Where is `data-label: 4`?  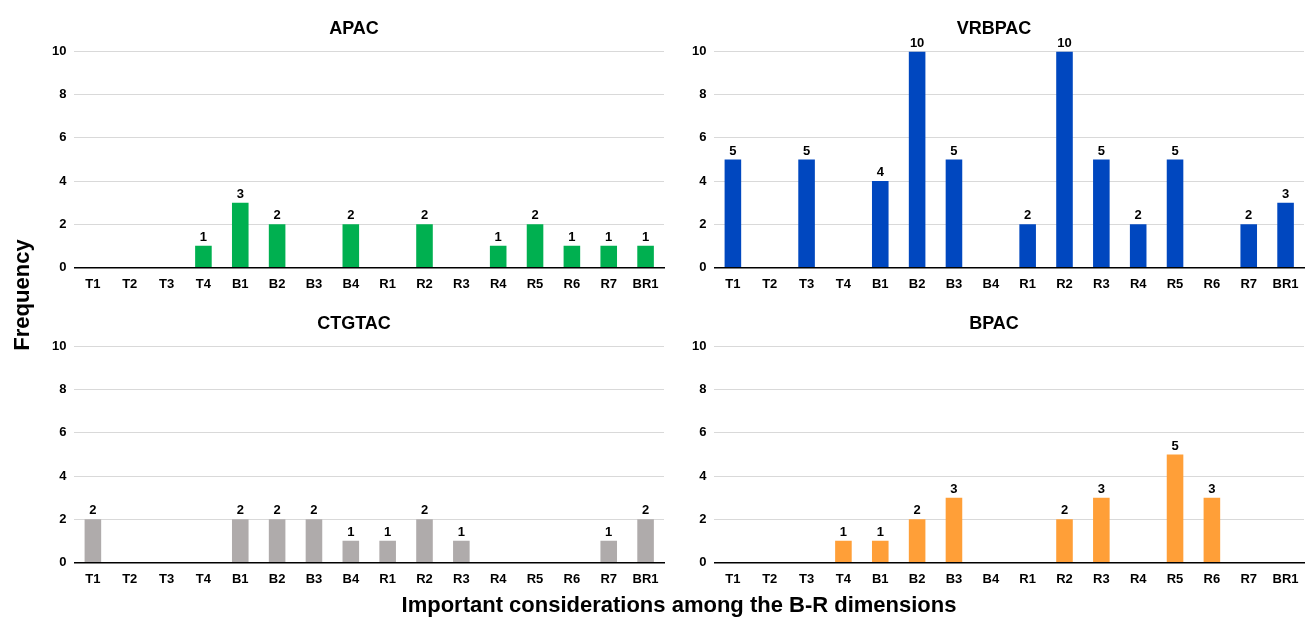
data-label: 4 is located at coordinates (880, 172).